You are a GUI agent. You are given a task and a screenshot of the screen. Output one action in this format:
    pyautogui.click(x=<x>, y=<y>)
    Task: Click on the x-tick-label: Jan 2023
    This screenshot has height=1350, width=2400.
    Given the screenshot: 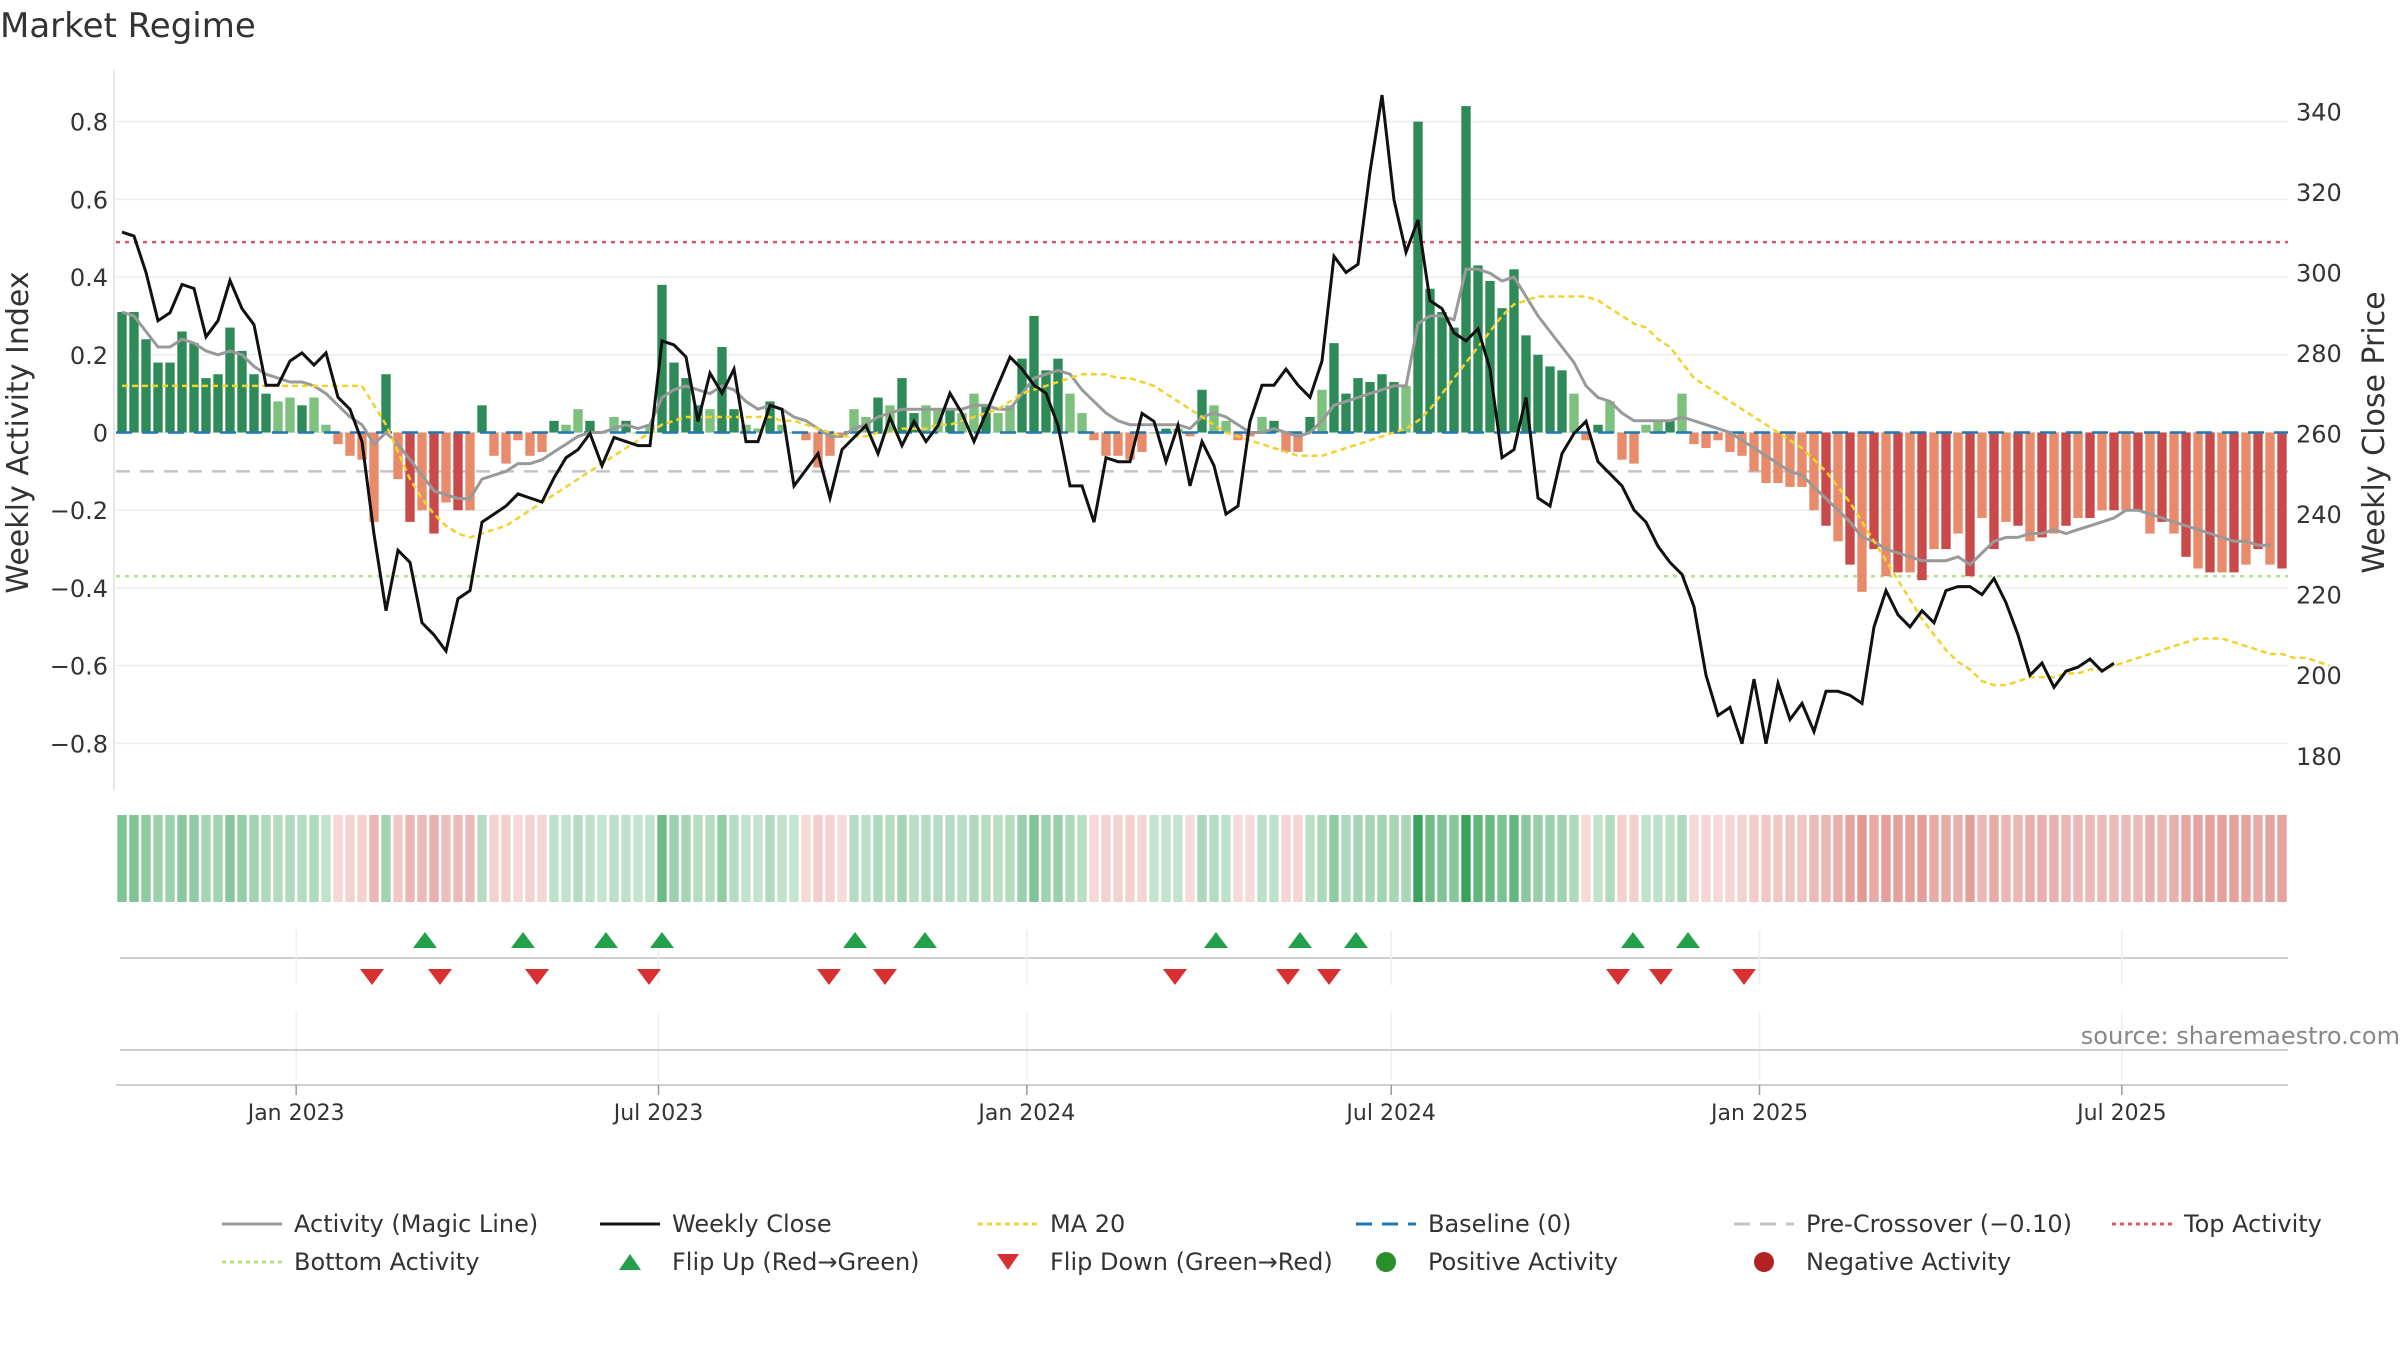 What is the action you would take?
    pyautogui.click(x=295, y=1113)
    